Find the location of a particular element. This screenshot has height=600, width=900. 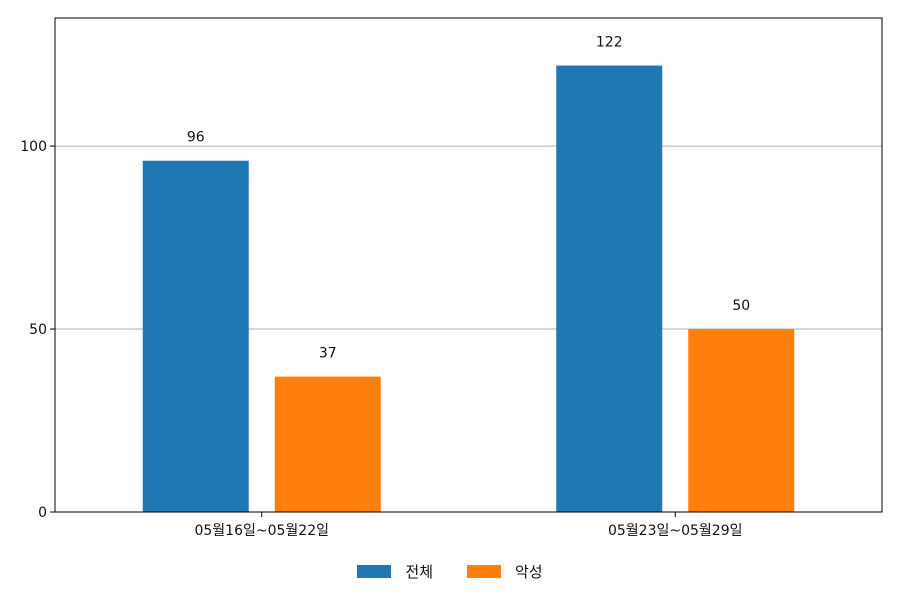

bar-value-label: 96 is located at coordinates (196, 138).